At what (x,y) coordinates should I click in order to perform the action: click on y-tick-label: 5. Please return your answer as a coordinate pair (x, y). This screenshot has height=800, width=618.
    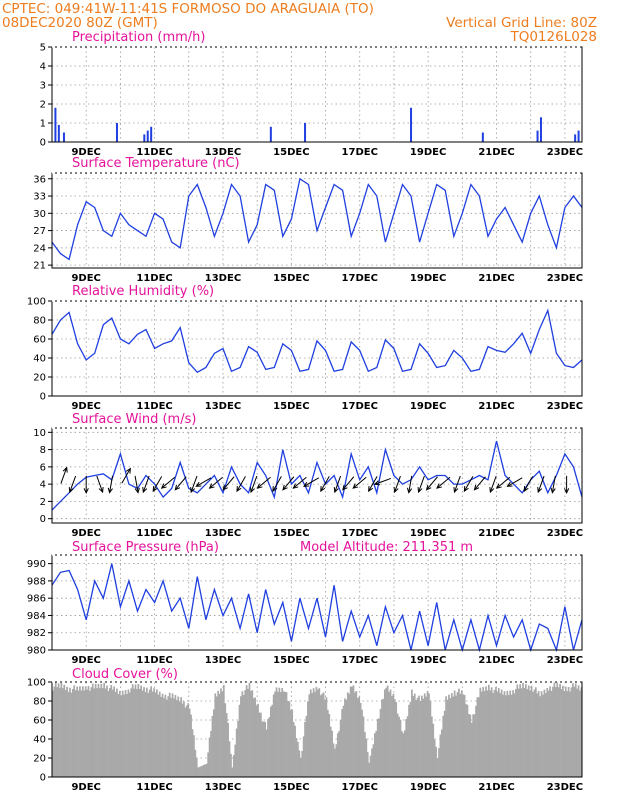
    Looking at the image, I should click on (43, 48).